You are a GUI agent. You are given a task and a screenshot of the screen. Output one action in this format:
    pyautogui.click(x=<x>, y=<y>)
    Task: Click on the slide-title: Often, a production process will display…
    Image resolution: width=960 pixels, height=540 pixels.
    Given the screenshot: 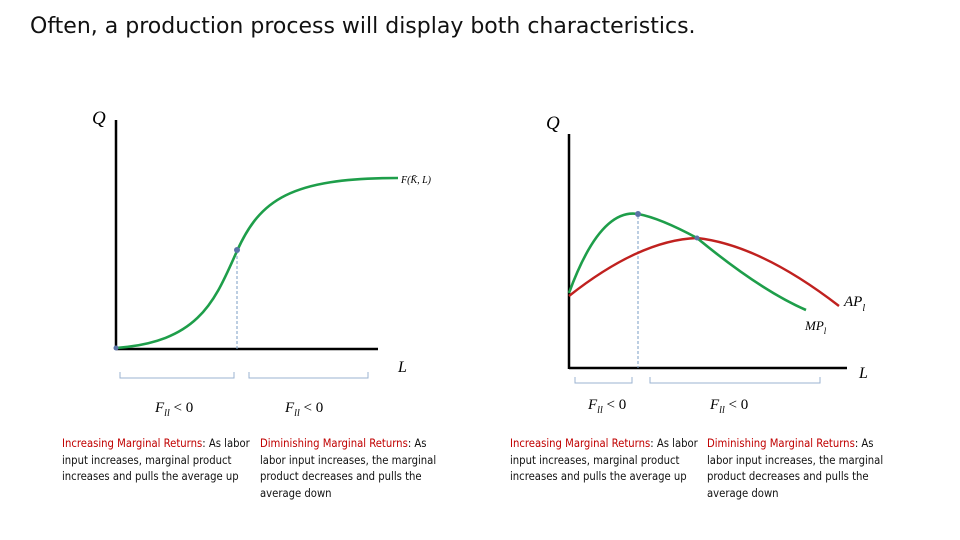 What is the action you would take?
    pyautogui.click(x=363, y=26)
    